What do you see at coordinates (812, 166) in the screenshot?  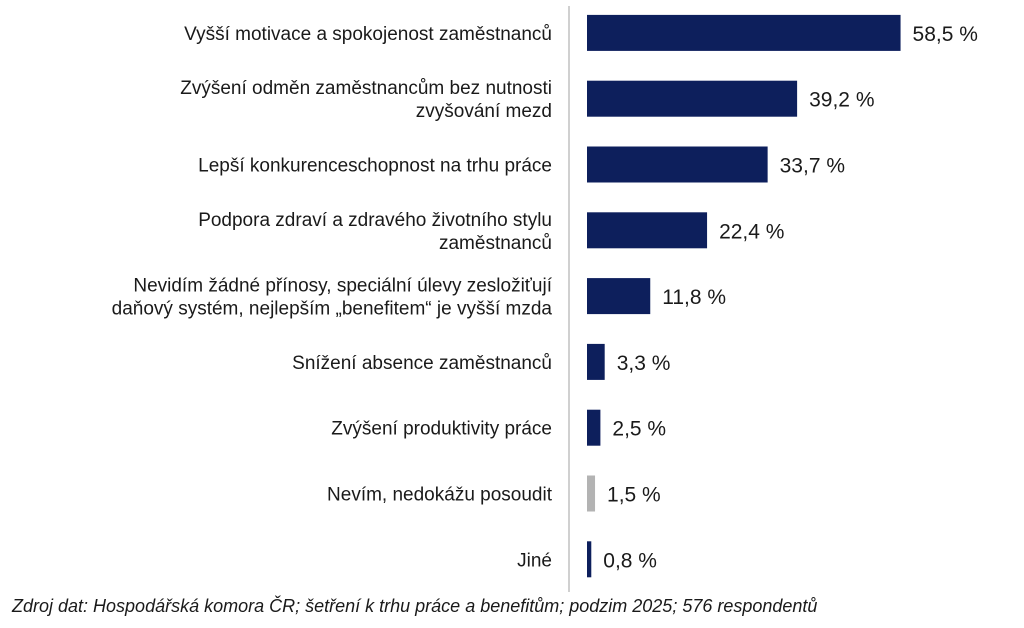 I see `value-label: 33,7 %` at bounding box center [812, 166].